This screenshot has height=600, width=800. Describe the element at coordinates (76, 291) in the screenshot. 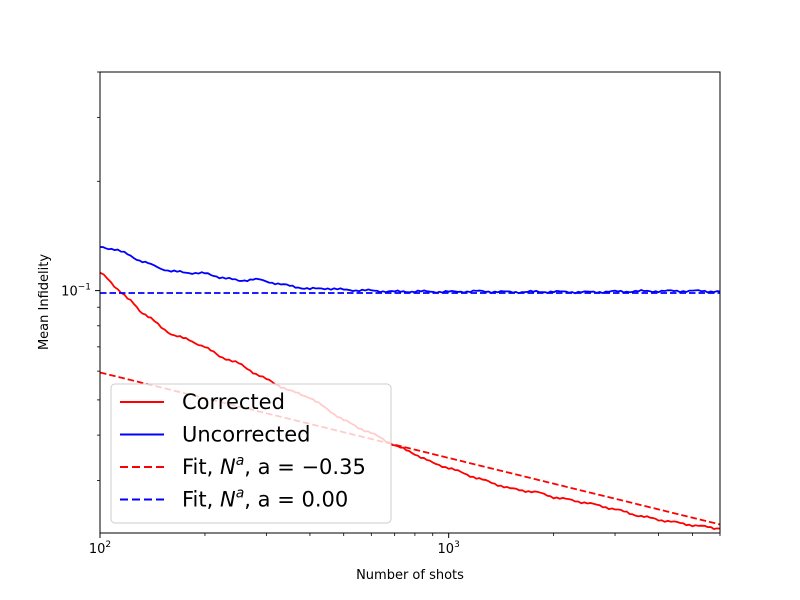

I see `y-tick-label: 10−1` at that location.